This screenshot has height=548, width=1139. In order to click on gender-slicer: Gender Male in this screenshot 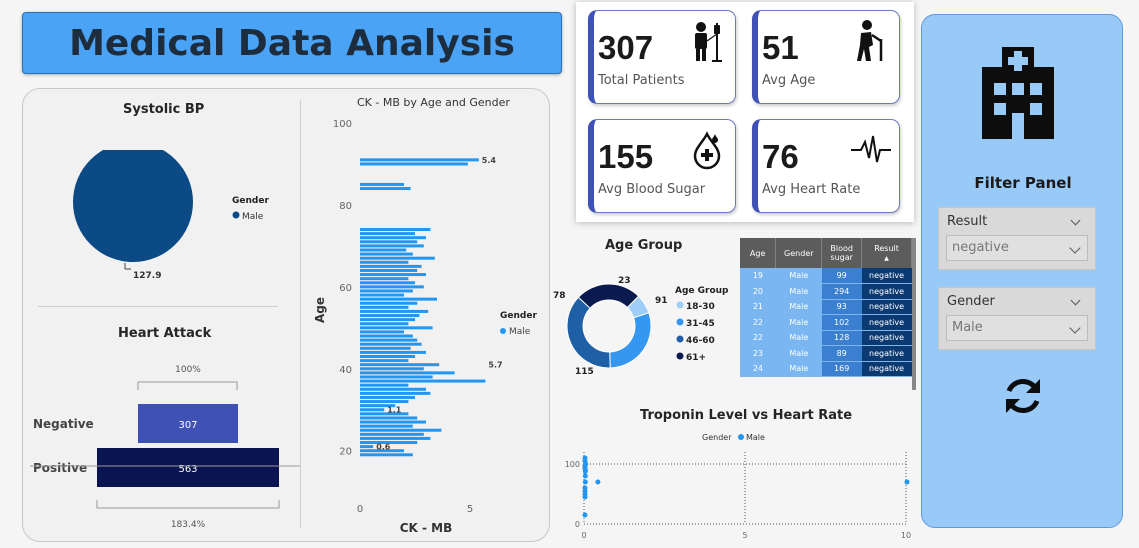, I will do `click(1017, 318)`.